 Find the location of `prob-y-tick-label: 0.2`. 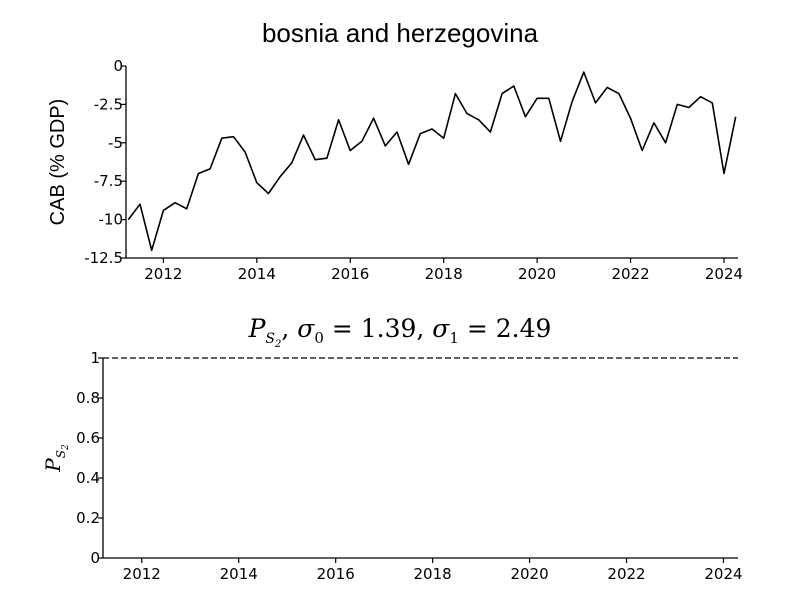

prob-y-tick-label: 0.2 is located at coordinates (88, 518).